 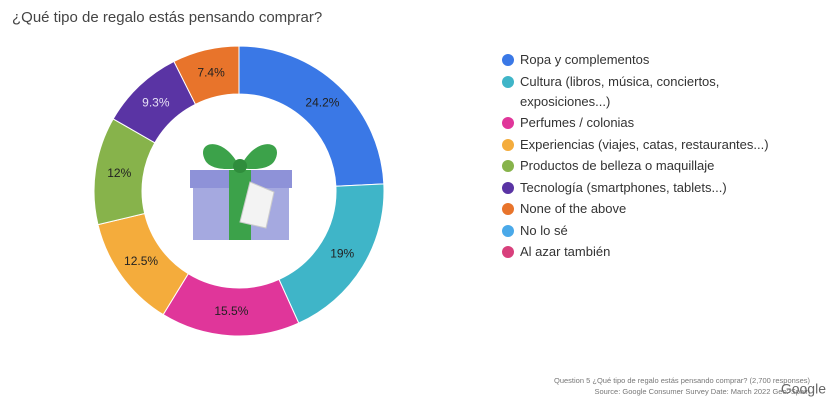 What do you see at coordinates (623, 187) in the screenshot?
I see `legend-label: Tecnología (smartphones, tablets...)` at bounding box center [623, 187].